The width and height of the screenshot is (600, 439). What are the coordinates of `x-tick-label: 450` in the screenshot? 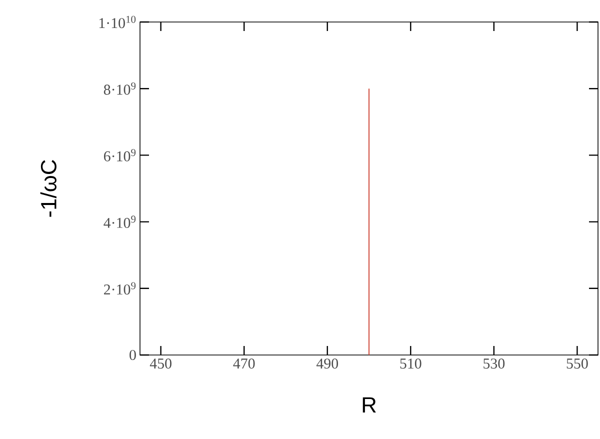 It's located at (161, 363).